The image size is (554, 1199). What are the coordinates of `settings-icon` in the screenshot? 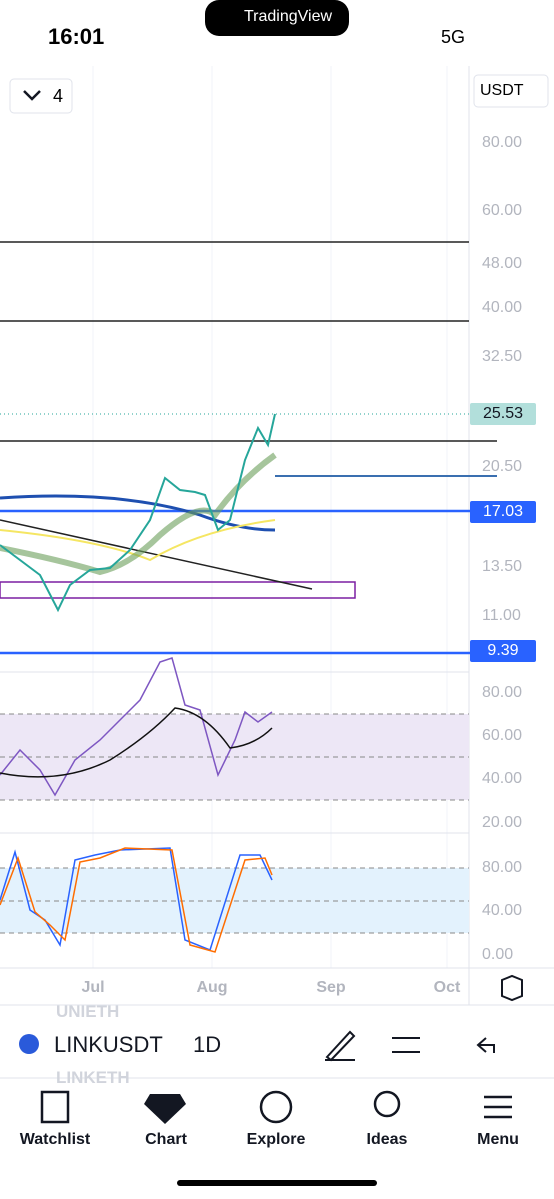 It's located at (512, 988).